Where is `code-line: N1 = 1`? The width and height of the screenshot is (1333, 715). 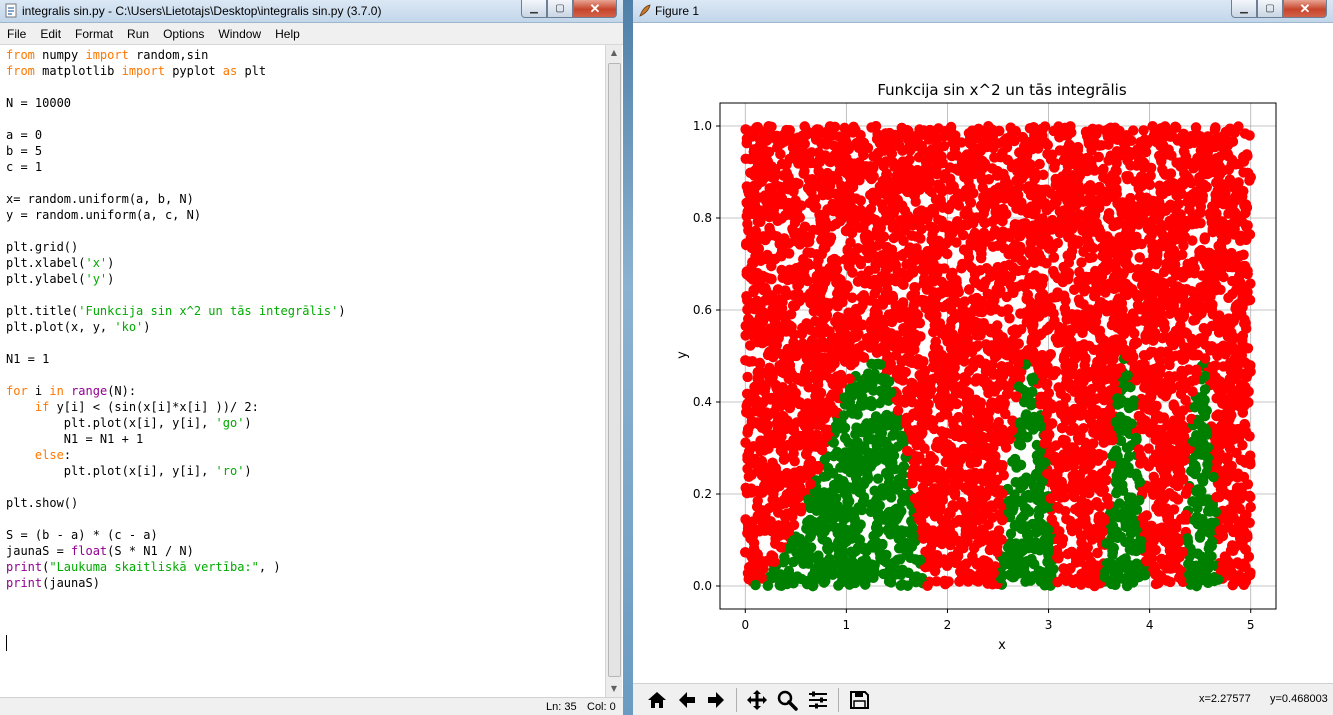
code-line: N1 = 1 is located at coordinates (27, 359).